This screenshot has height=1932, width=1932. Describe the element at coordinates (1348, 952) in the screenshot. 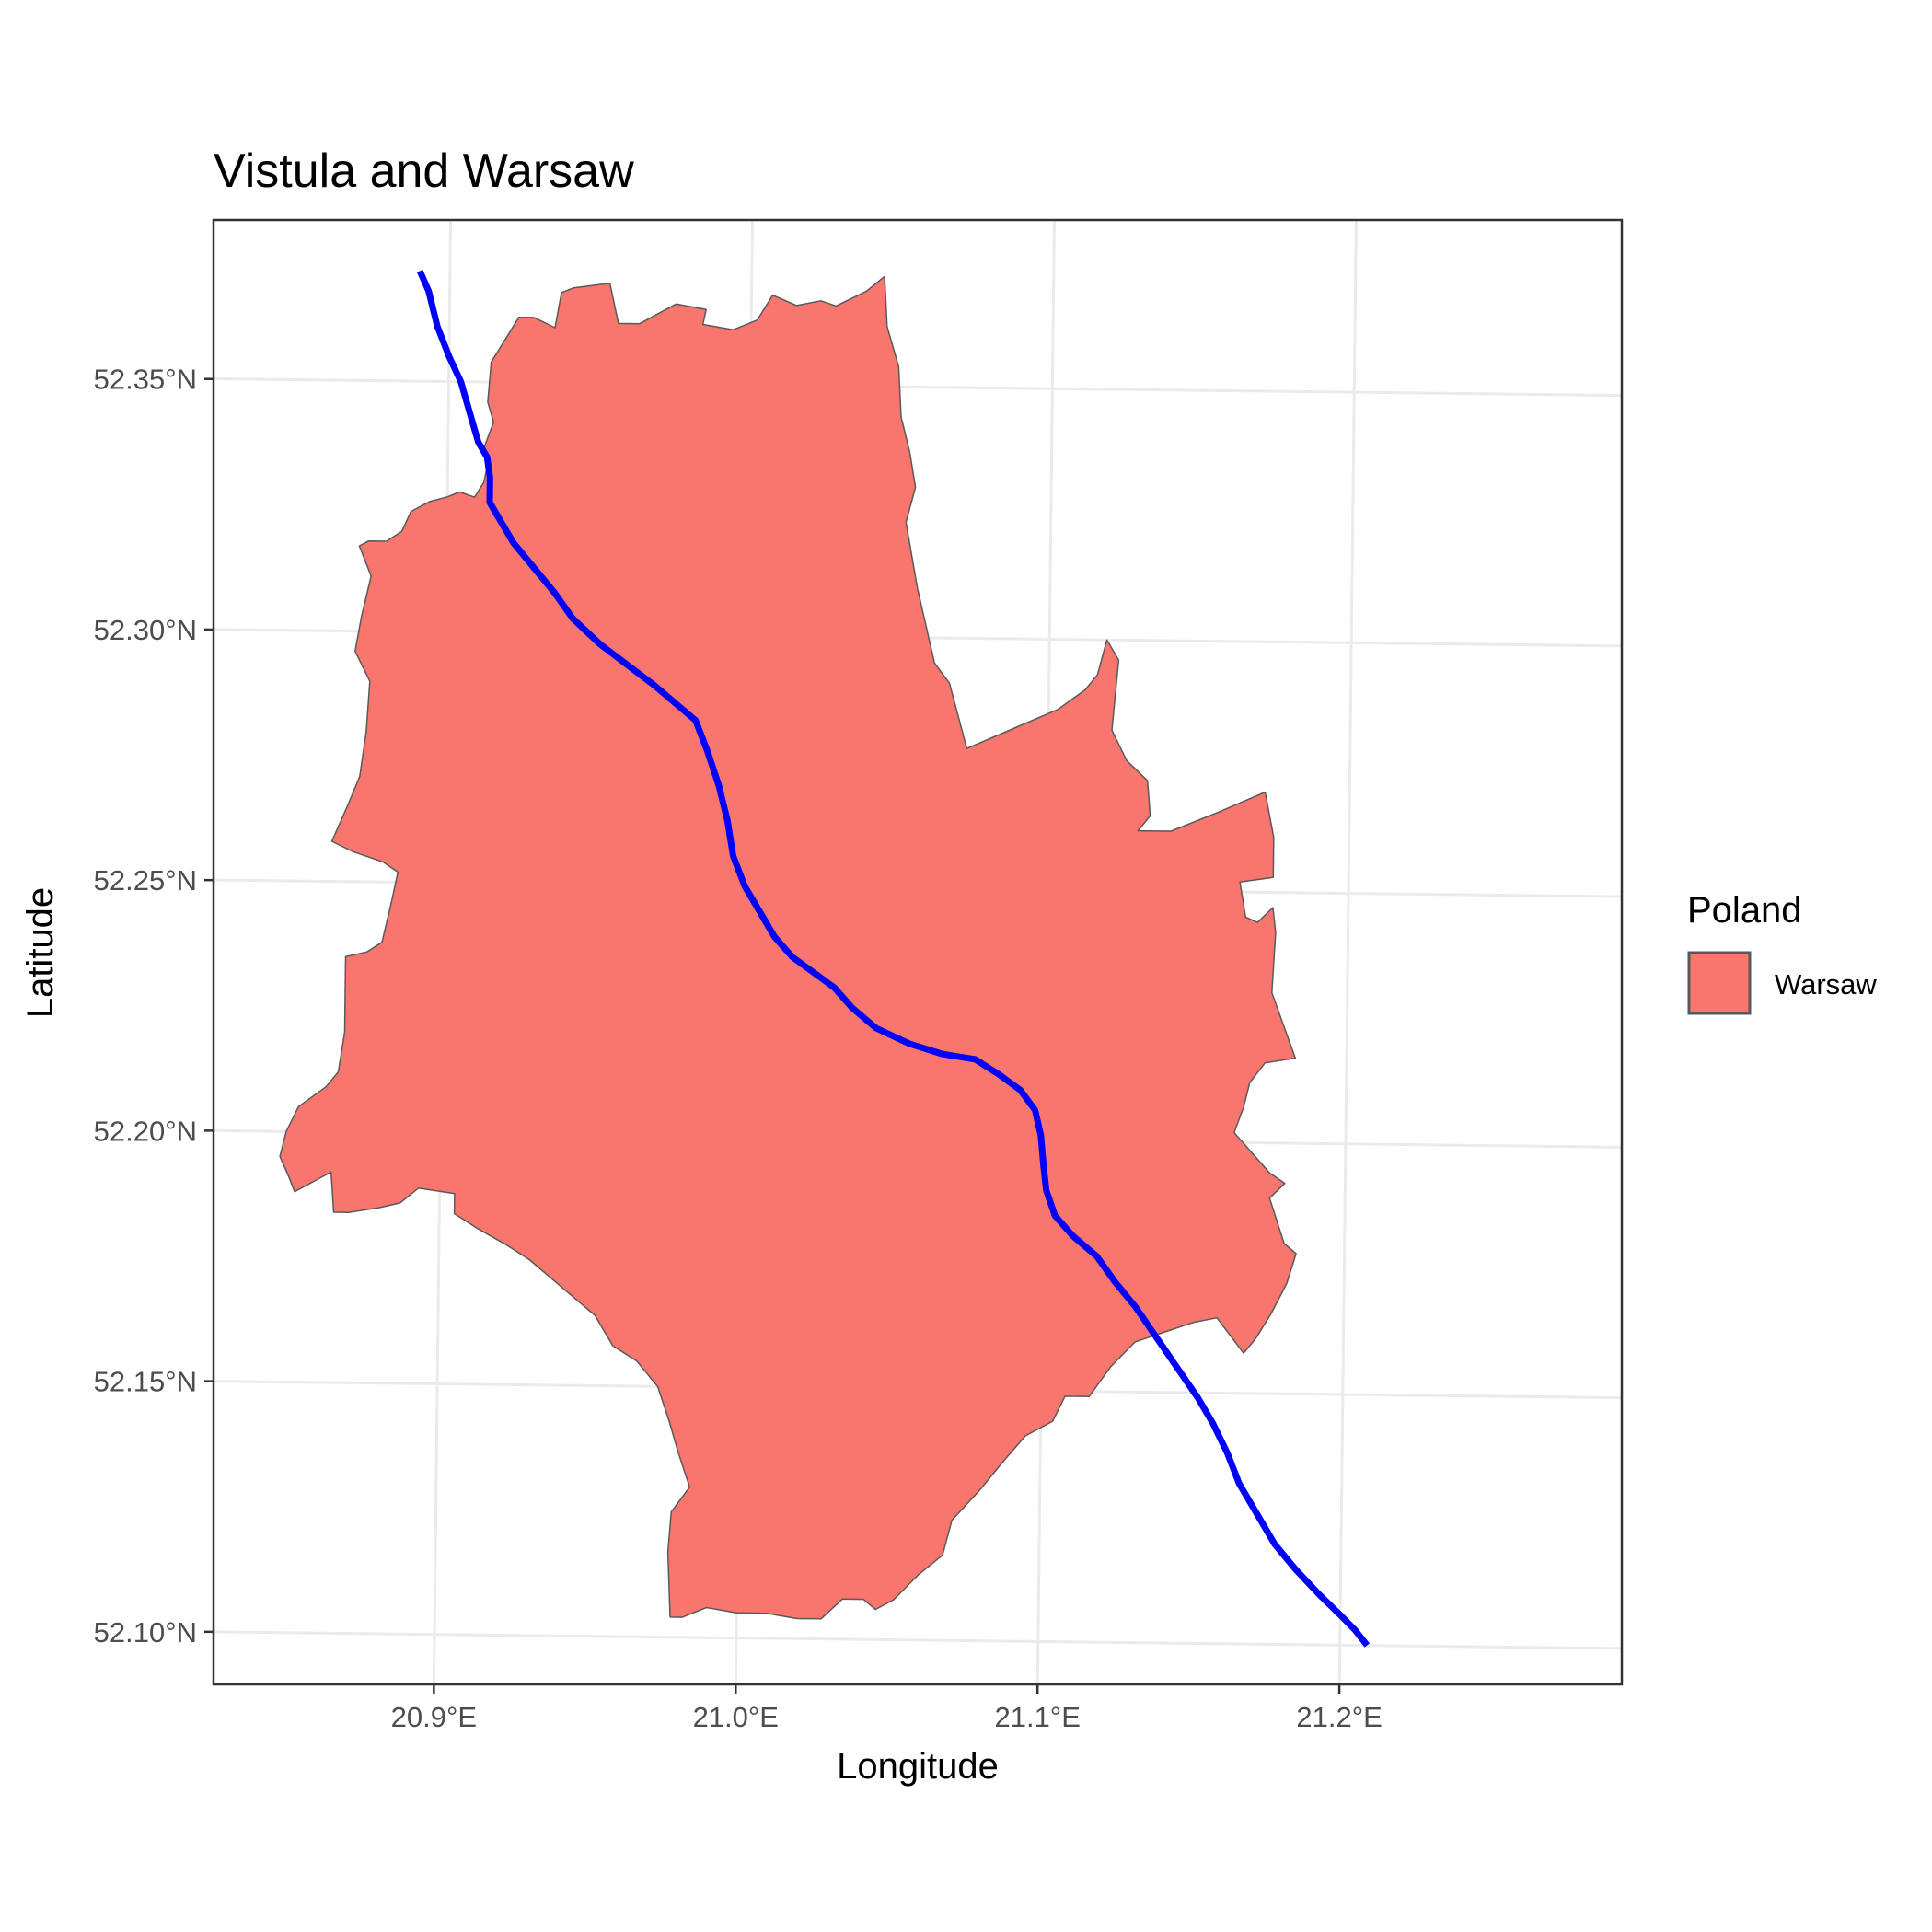

I see `meridian-gridline` at that location.